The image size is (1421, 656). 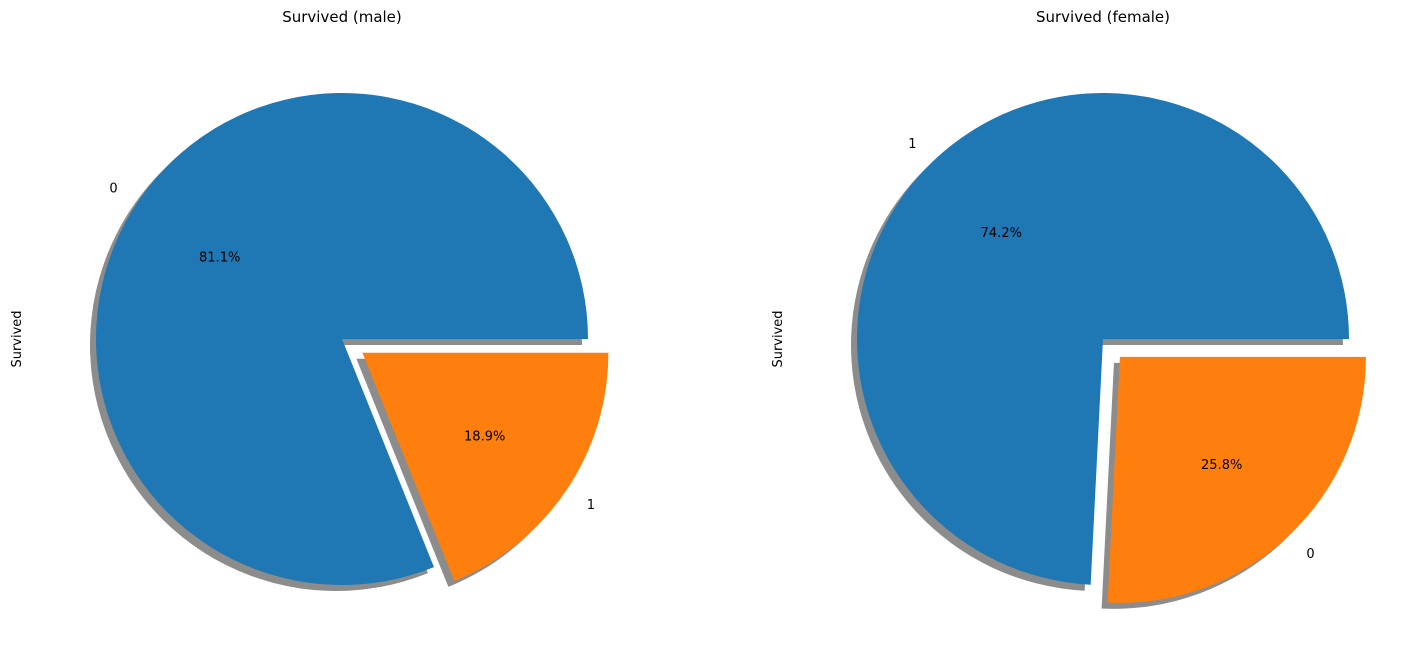 What do you see at coordinates (1221, 465) in the screenshot?
I see `pie-percent-label: 25.8%` at bounding box center [1221, 465].